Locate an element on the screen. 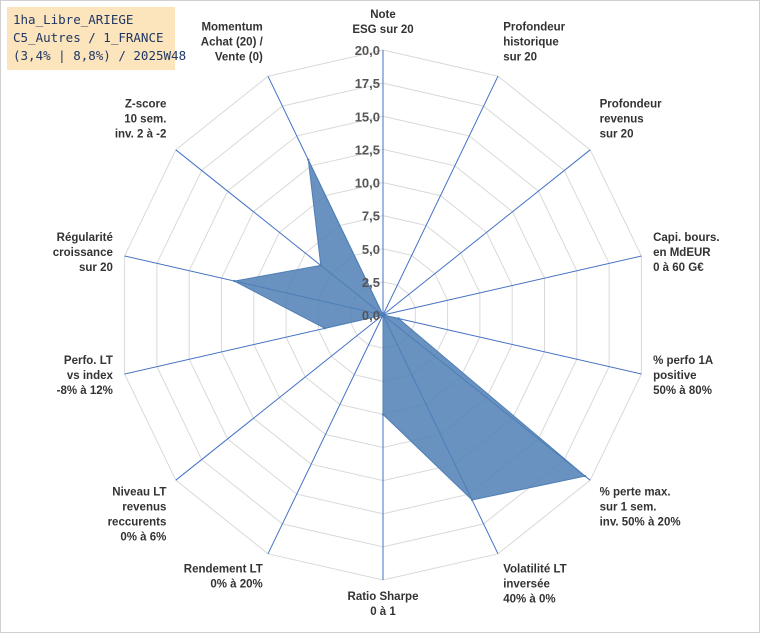 This screenshot has height=633, width=760. category-label: Perfo. LT vs index -8% à 12% is located at coordinates (85, 376).